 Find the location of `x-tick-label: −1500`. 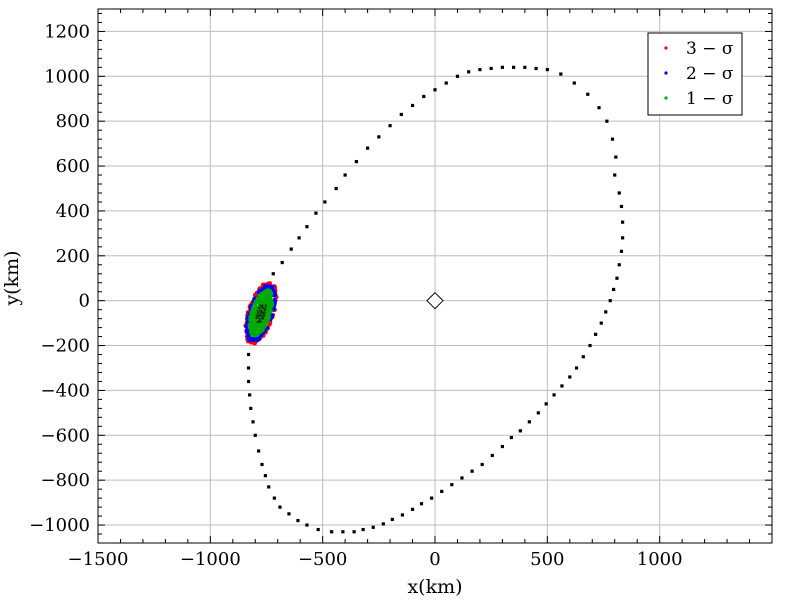

x-tick-label: −1500 is located at coordinates (98, 559).